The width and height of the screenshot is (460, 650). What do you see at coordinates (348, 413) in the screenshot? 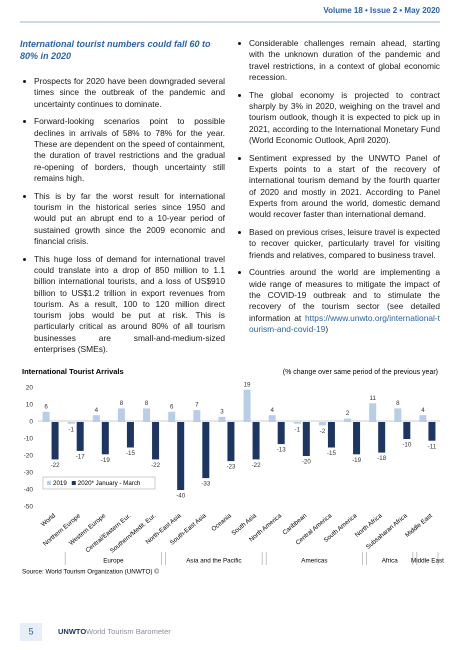
I see `value-label: 2` at bounding box center [348, 413].